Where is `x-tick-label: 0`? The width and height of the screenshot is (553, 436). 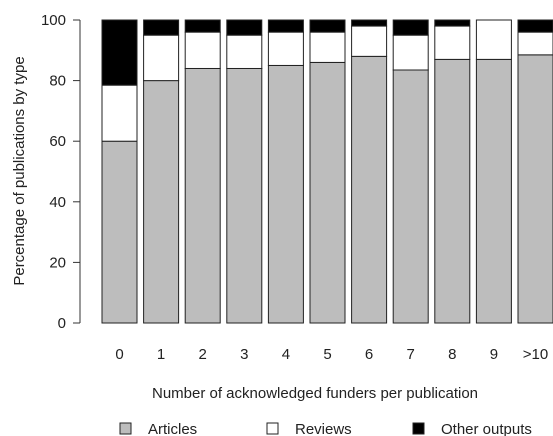 x-tick-label: 0 is located at coordinates (119, 354).